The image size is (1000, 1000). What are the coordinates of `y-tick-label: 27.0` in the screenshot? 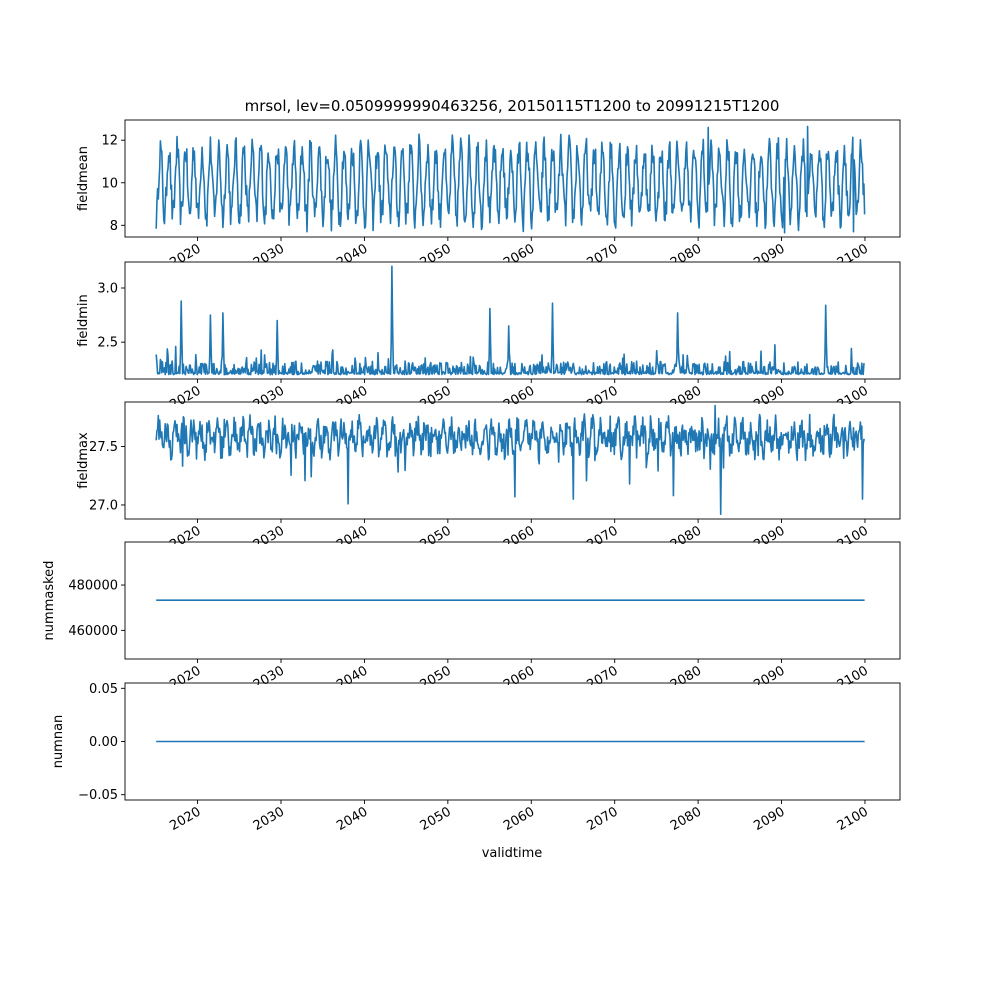 It's located at (103, 505).